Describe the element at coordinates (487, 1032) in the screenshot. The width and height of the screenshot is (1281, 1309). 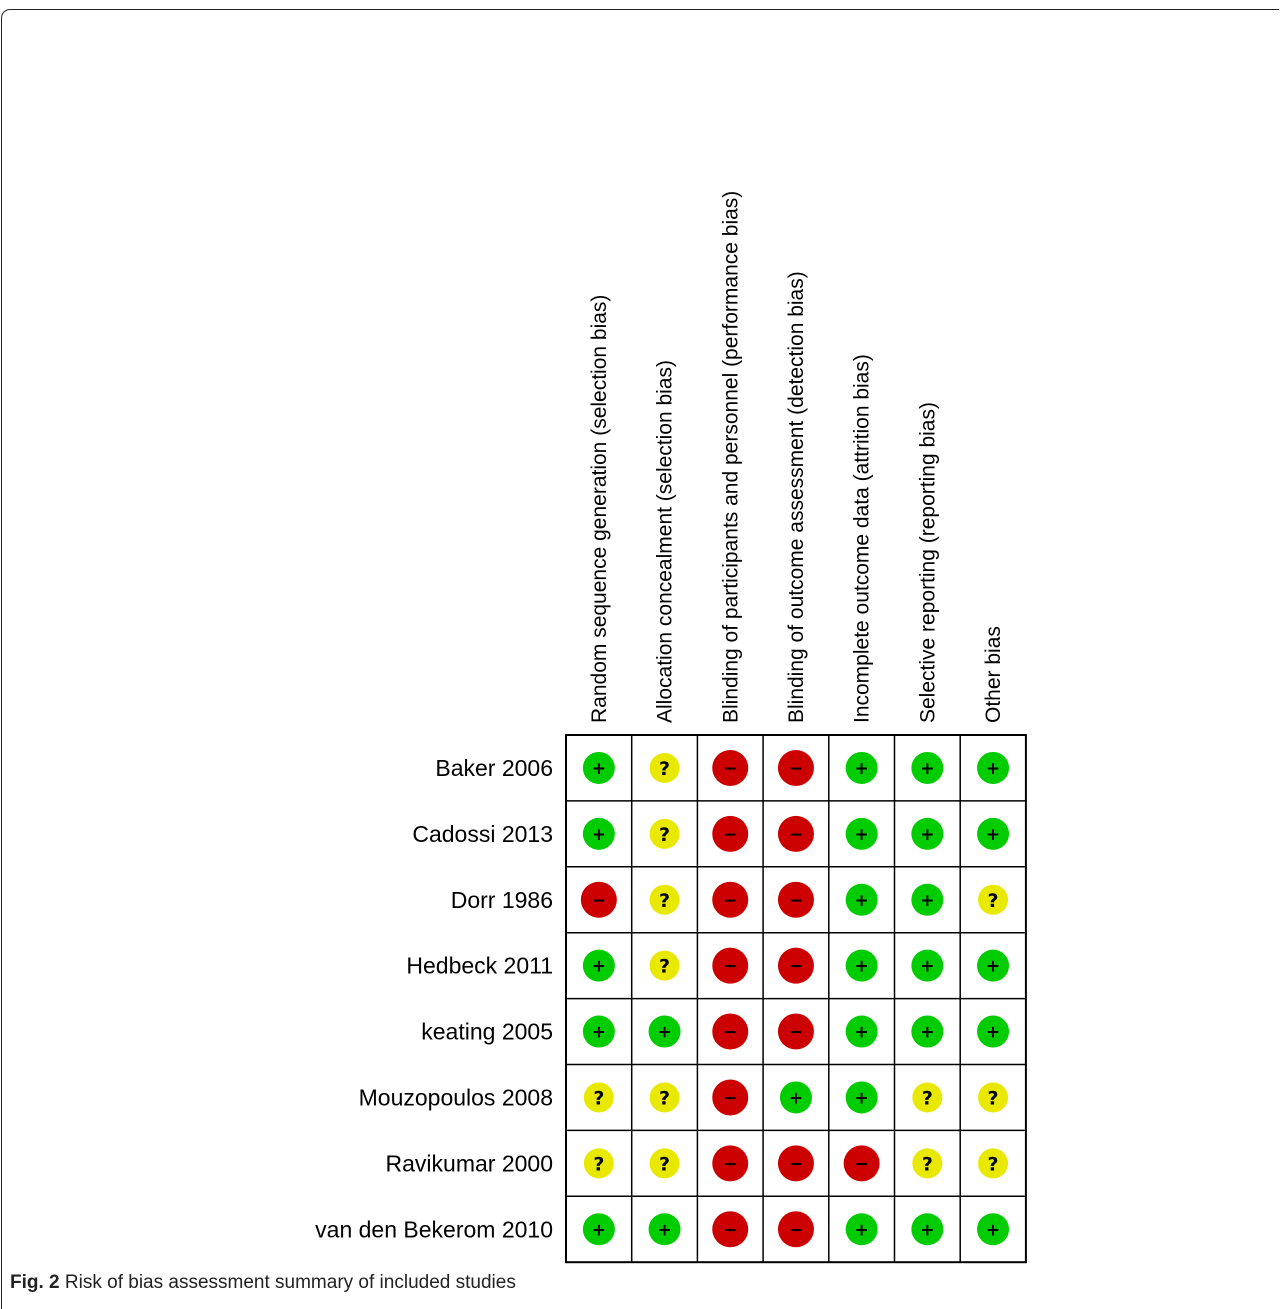
I see `study-label: keating 2005` at that location.